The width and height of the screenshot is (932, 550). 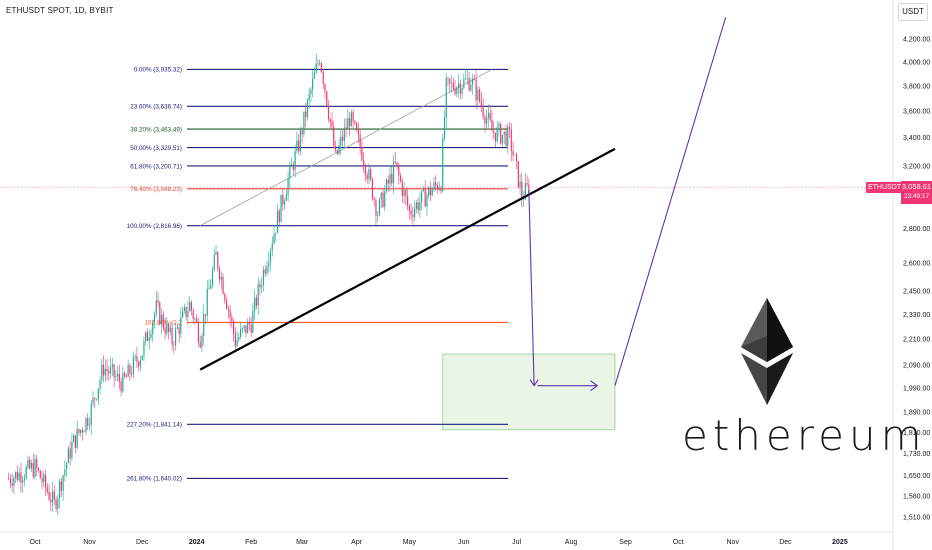 What do you see at coordinates (840, 542) in the screenshot?
I see `time-axis-tick: 2025` at bounding box center [840, 542].